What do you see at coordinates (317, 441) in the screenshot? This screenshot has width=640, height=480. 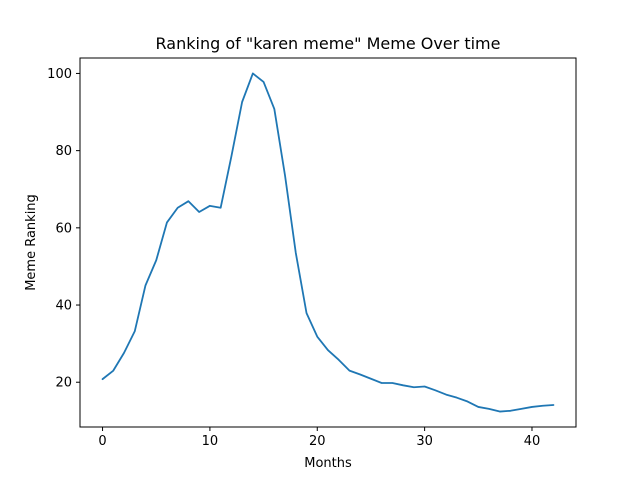 I see `x-tick-label: 20` at bounding box center [317, 441].